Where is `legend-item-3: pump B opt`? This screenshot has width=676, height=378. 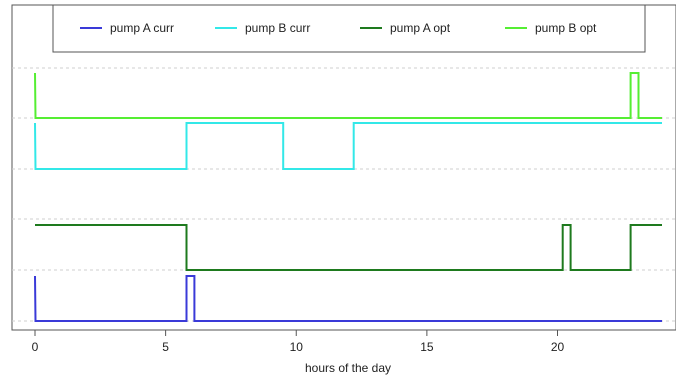 legend-item-3: pump B opt is located at coordinates (551, 28).